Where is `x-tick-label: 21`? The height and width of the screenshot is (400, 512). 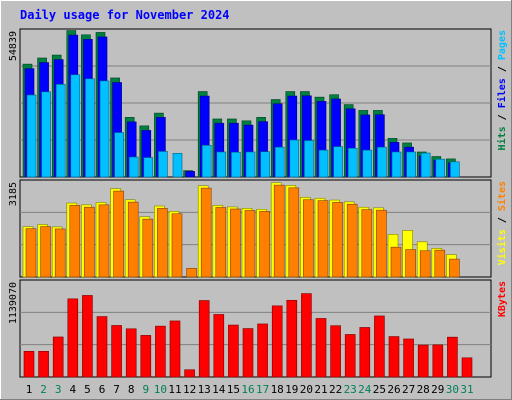
x-tick-label: 21 is located at coordinates (320, 389).